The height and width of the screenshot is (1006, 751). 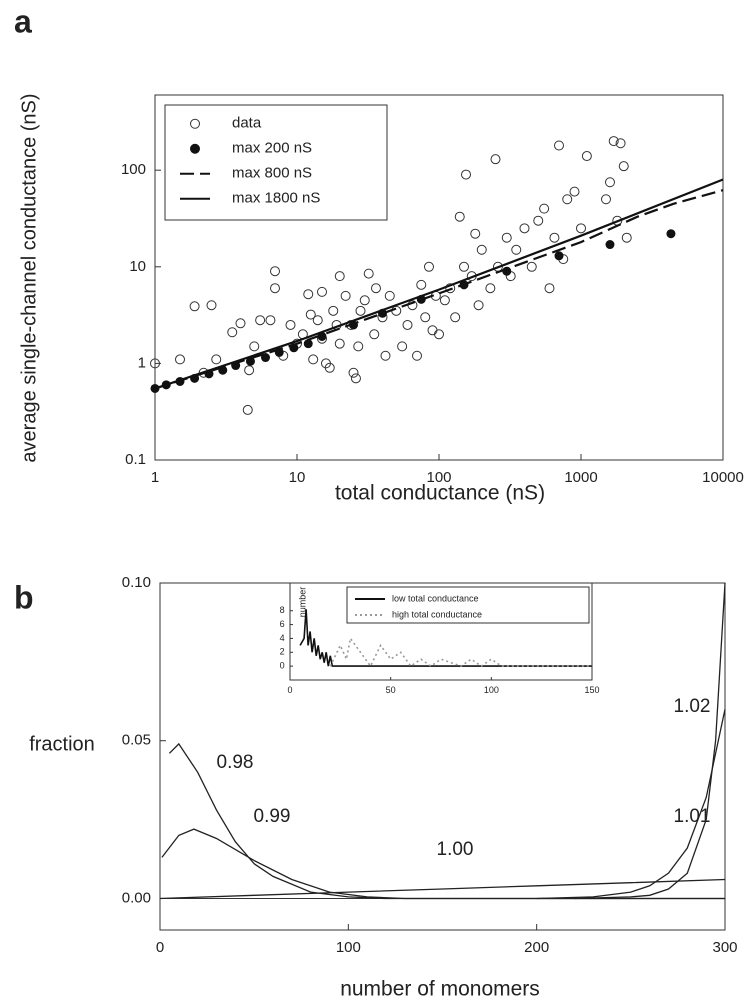 What do you see at coordinates (724, 947) in the screenshot?
I see `x-tick-label: 300` at bounding box center [724, 947].